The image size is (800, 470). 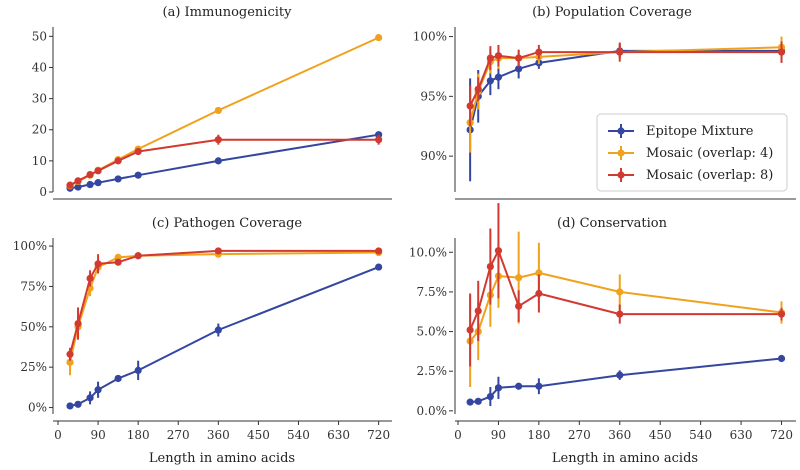 What do you see at coordinates (43, 192) in the screenshot?
I see `panel-a-ytick-label: 0` at bounding box center [43, 192].